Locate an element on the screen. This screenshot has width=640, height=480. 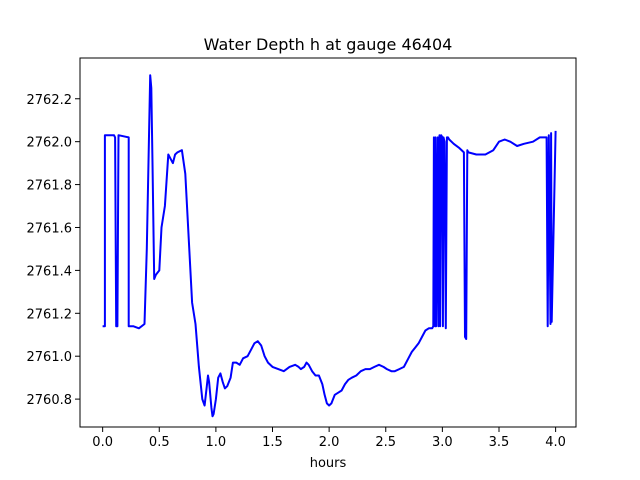
y-tick-label: 2762.2 is located at coordinates (50, 100).